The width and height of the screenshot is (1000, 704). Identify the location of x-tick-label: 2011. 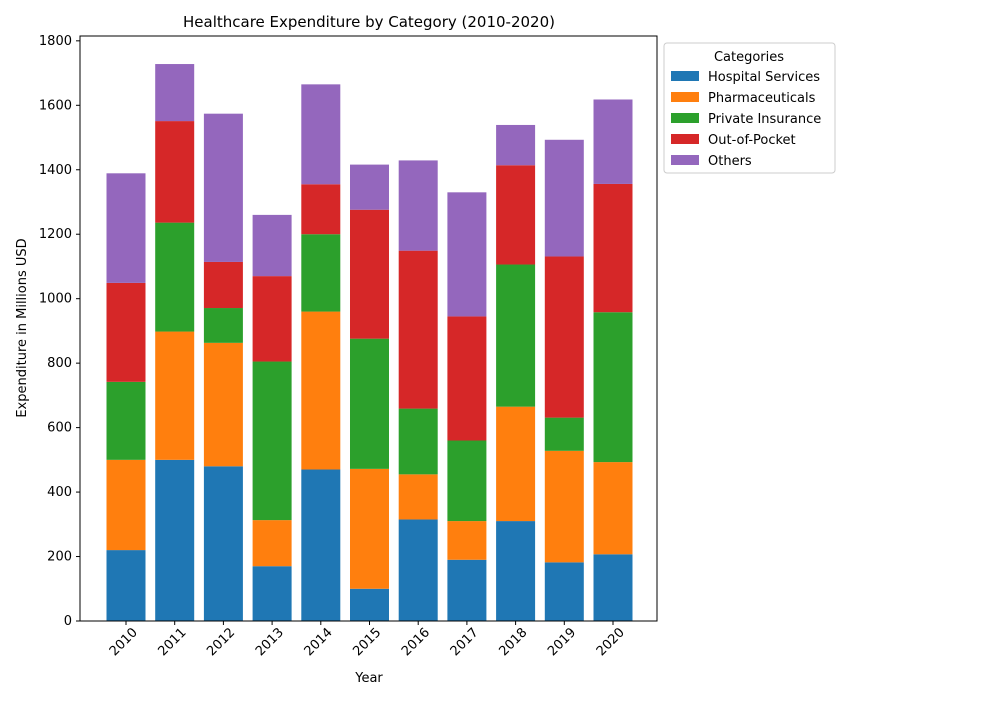
(173, 642).